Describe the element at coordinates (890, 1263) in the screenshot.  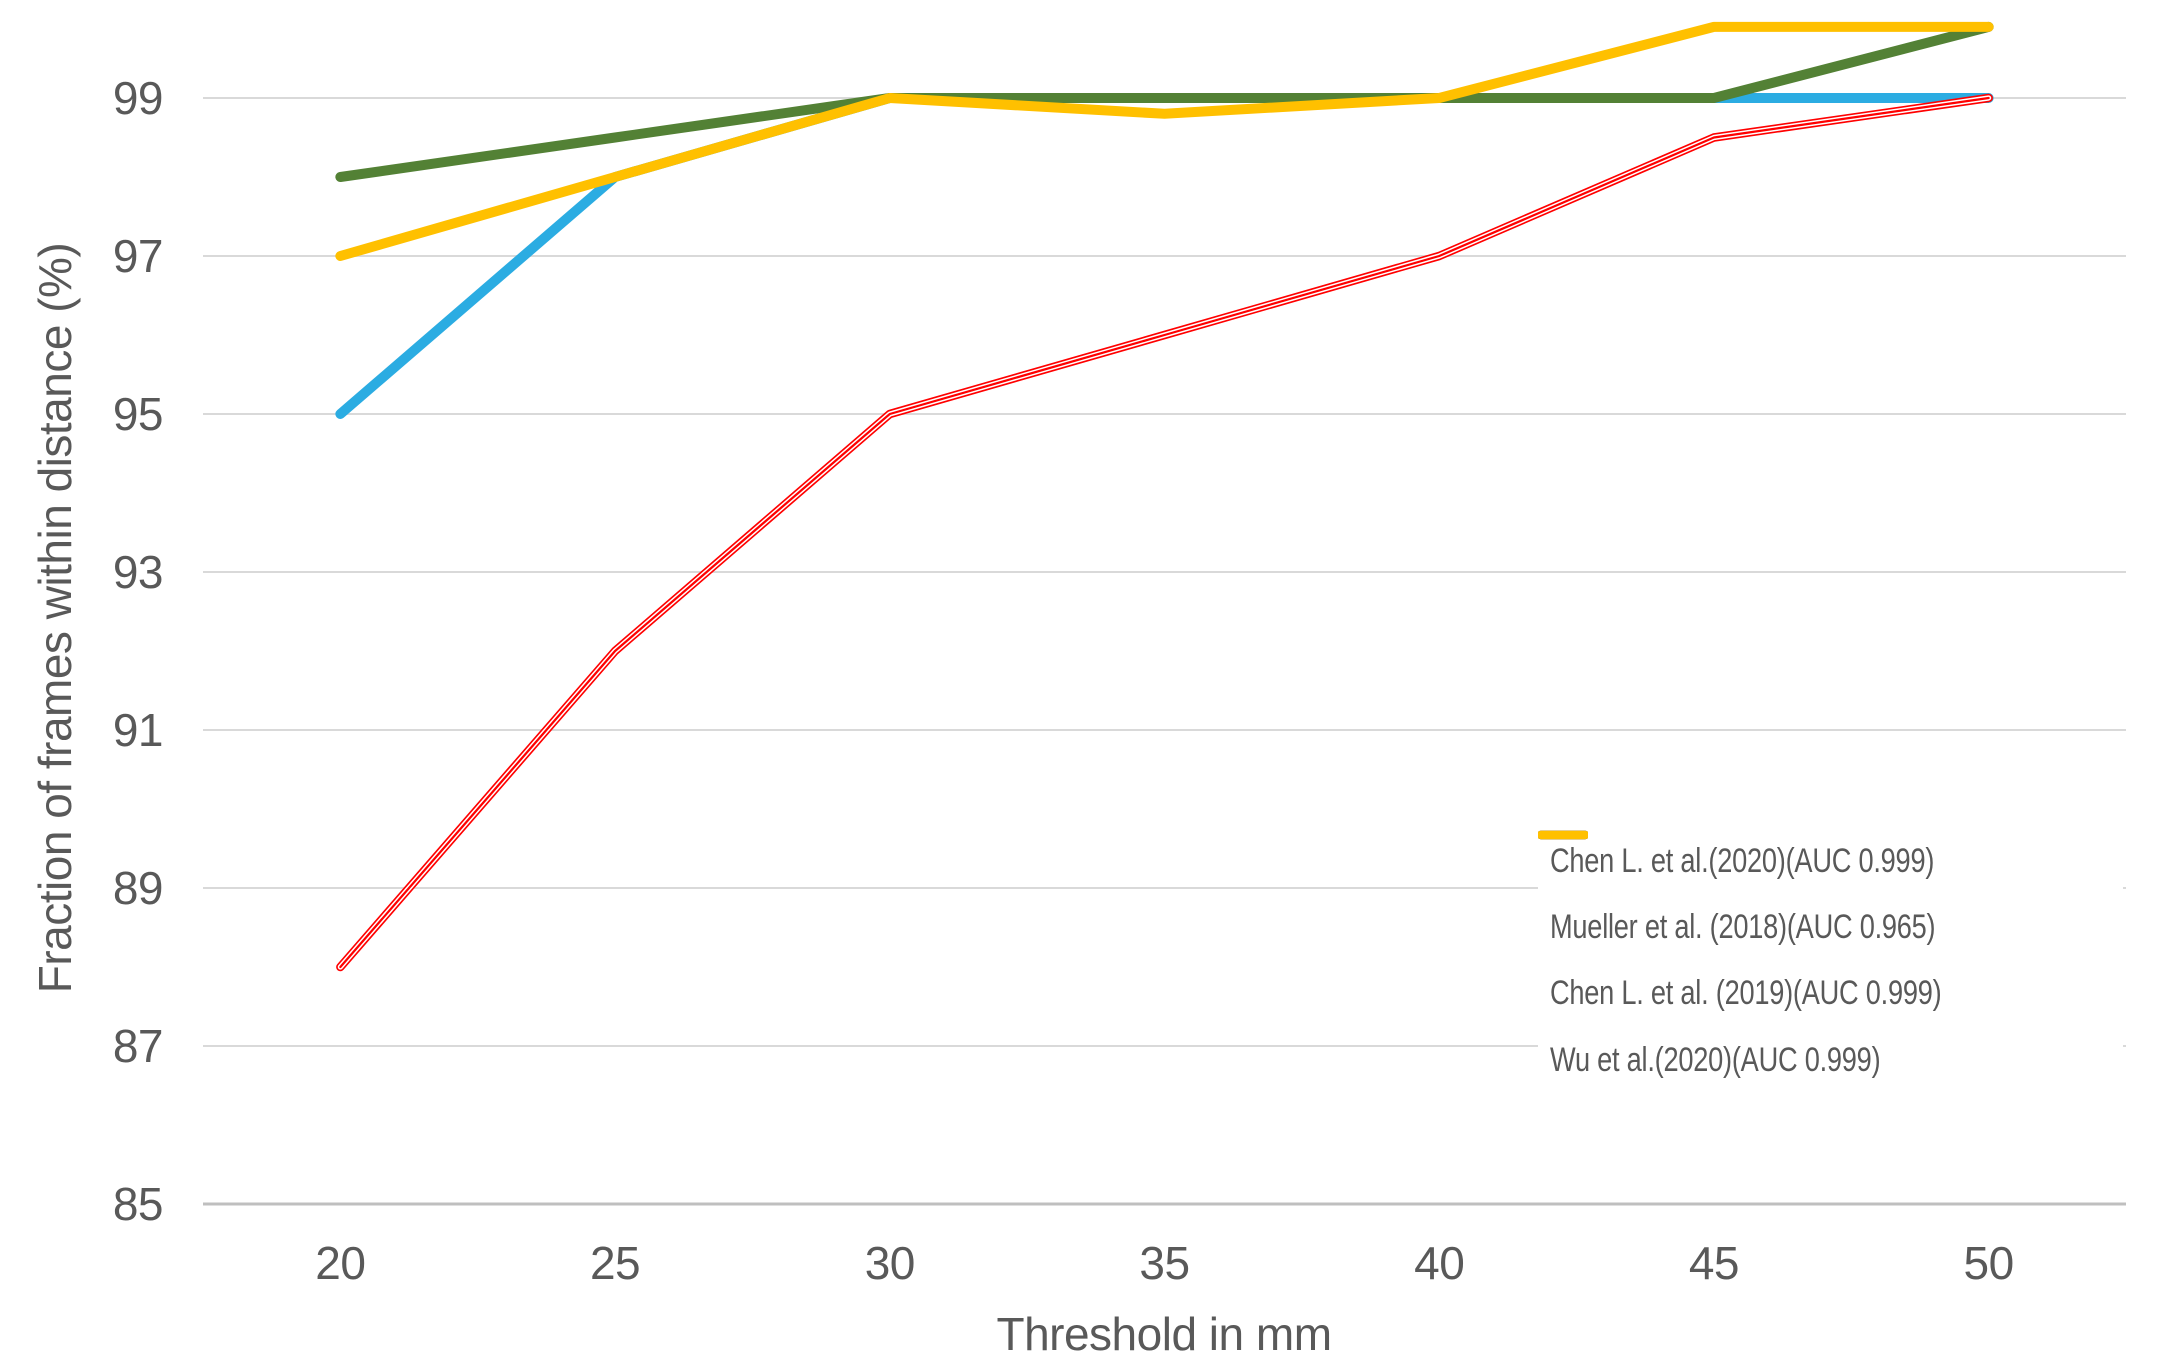
I see `x-tick-label: 30` at that location.